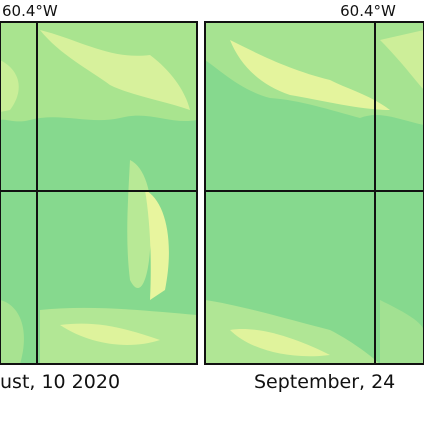 The image size is (424, 428). What do you see at coordinates (324, 382) in the screenshot?
I see `date-caption: September, 24` at bounding box center [324, 382].